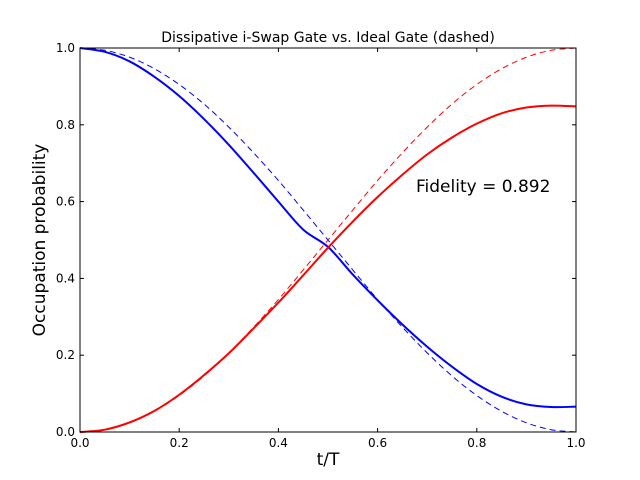 The width and height of the screenshot is (640, 480). What do you see at coordinates (79, 443) in the screenshot?
I see `x-tick-label: 0.0` at bounding box center [79, 443].